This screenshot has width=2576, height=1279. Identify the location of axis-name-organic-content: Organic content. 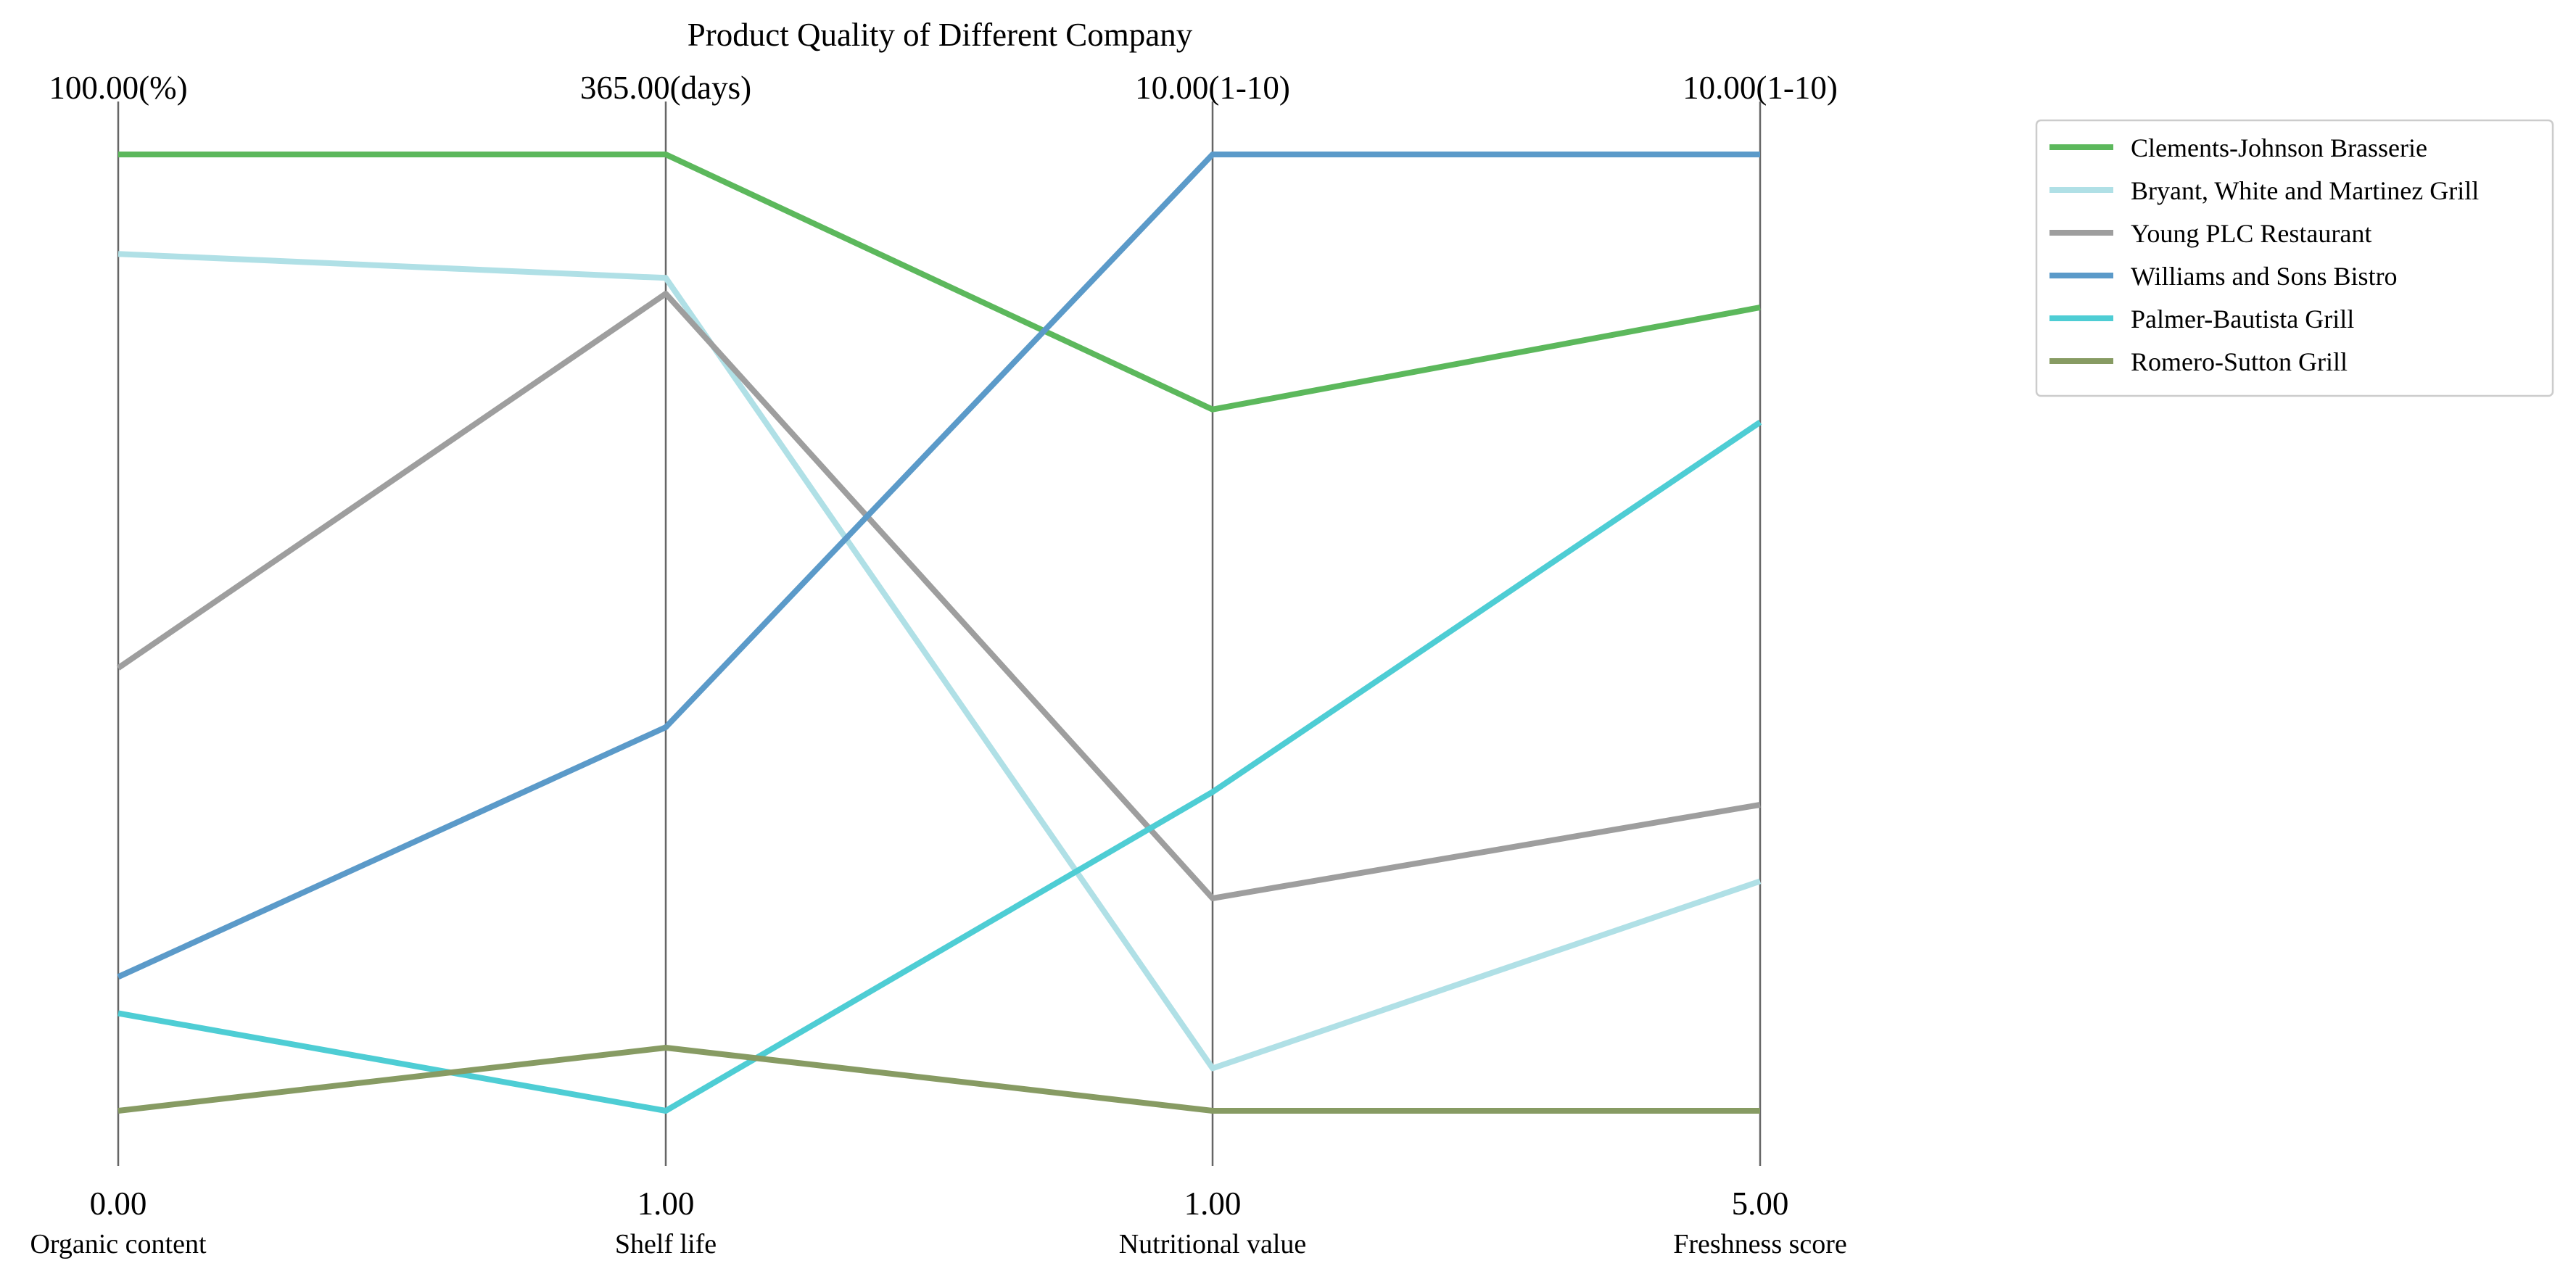
(118, 1244).